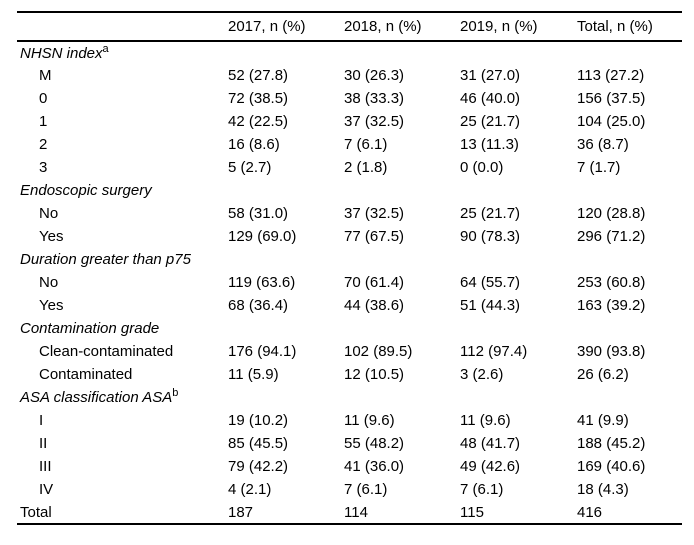 The image size is (694, 545). What do you see at coordinates (374, 443) in the screenshot?
I see `cell-value: 55 (48.2)` at bounding box center [374, 443].